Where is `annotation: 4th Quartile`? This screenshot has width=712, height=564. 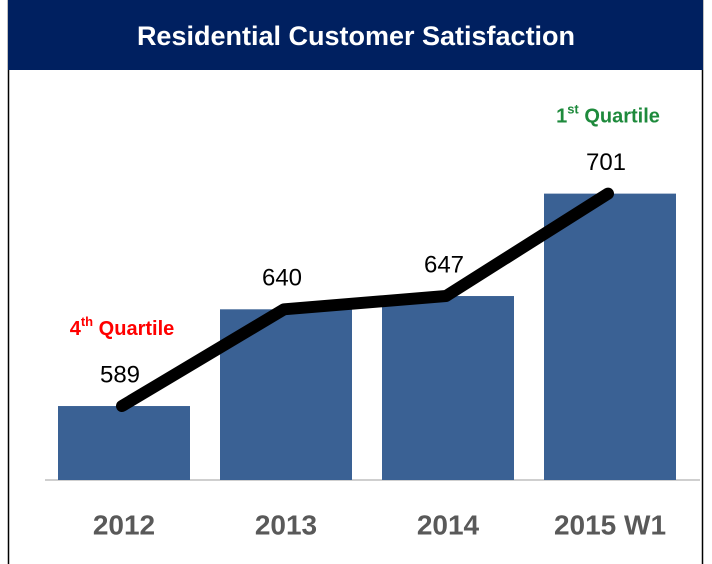
annotation: 4th Quartile is located at coordinates (122, 327).